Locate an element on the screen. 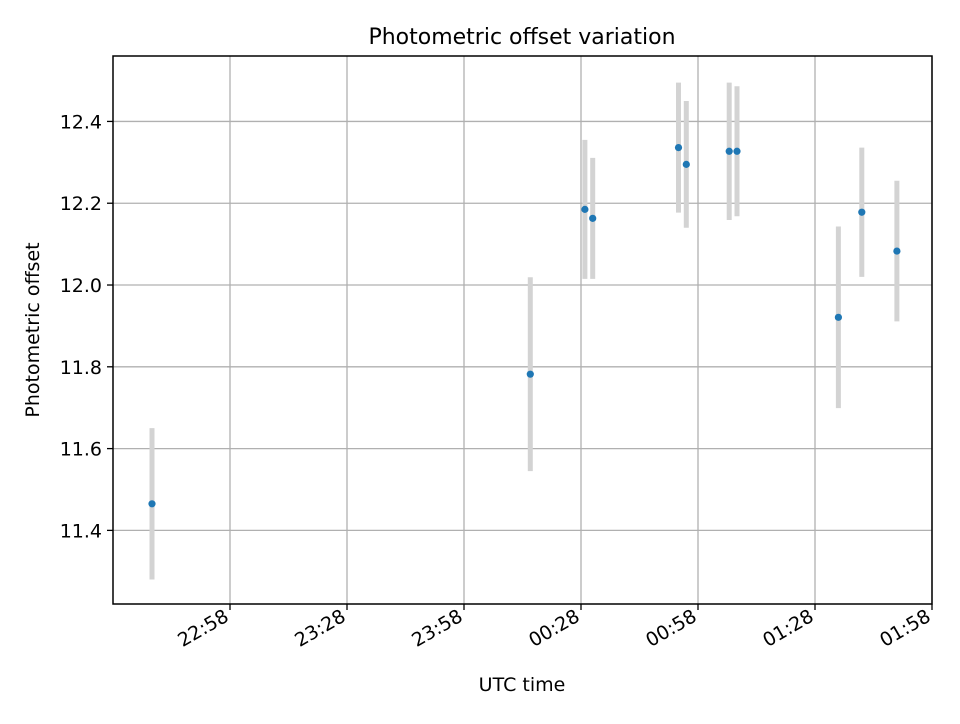 The width and height of the screenshot is (960, 724). x-tick-label: 00:58 is located at coordinates (671, 628).